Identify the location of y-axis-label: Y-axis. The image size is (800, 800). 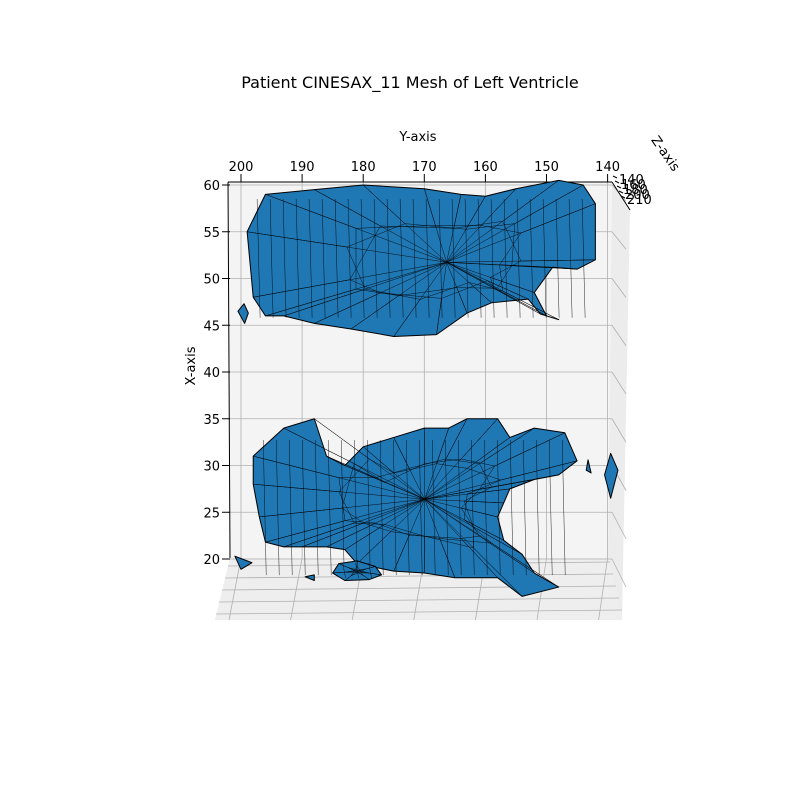
(417, 137).